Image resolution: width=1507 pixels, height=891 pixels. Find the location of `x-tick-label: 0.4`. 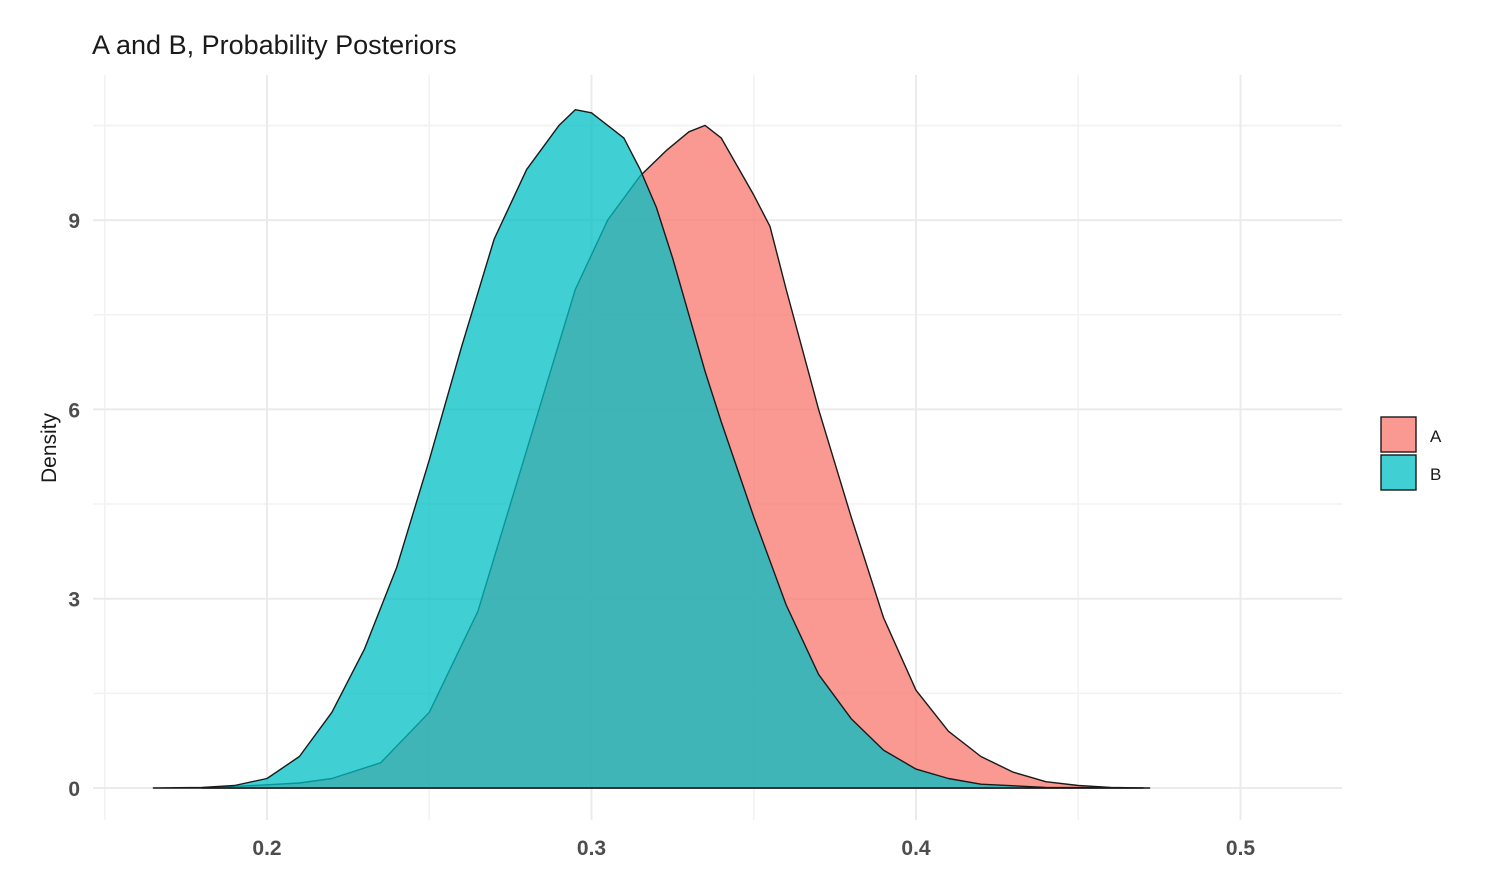

x-tick-label: 0.4 is located at coordinates (916, 848).